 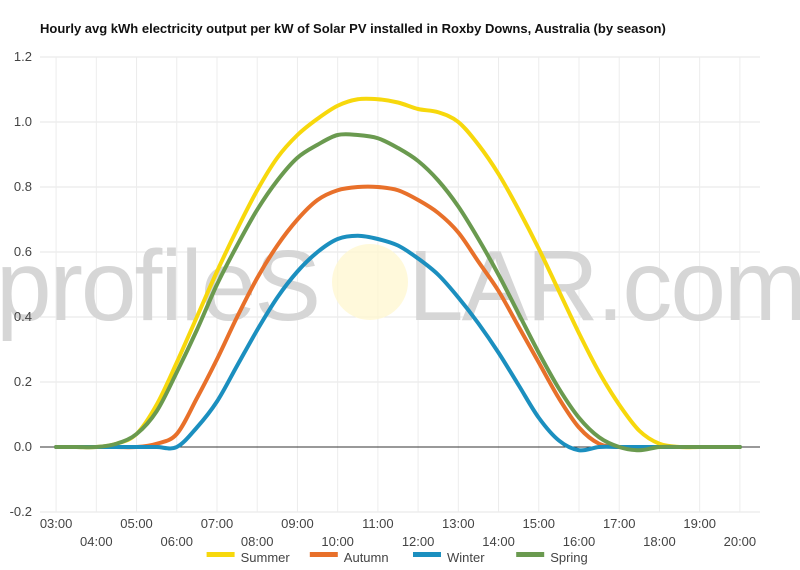 What do you see at coordinates (569, 557) in the screenshot?
I see `legend-label-spring: Spring` at bounding box center [569, 557].